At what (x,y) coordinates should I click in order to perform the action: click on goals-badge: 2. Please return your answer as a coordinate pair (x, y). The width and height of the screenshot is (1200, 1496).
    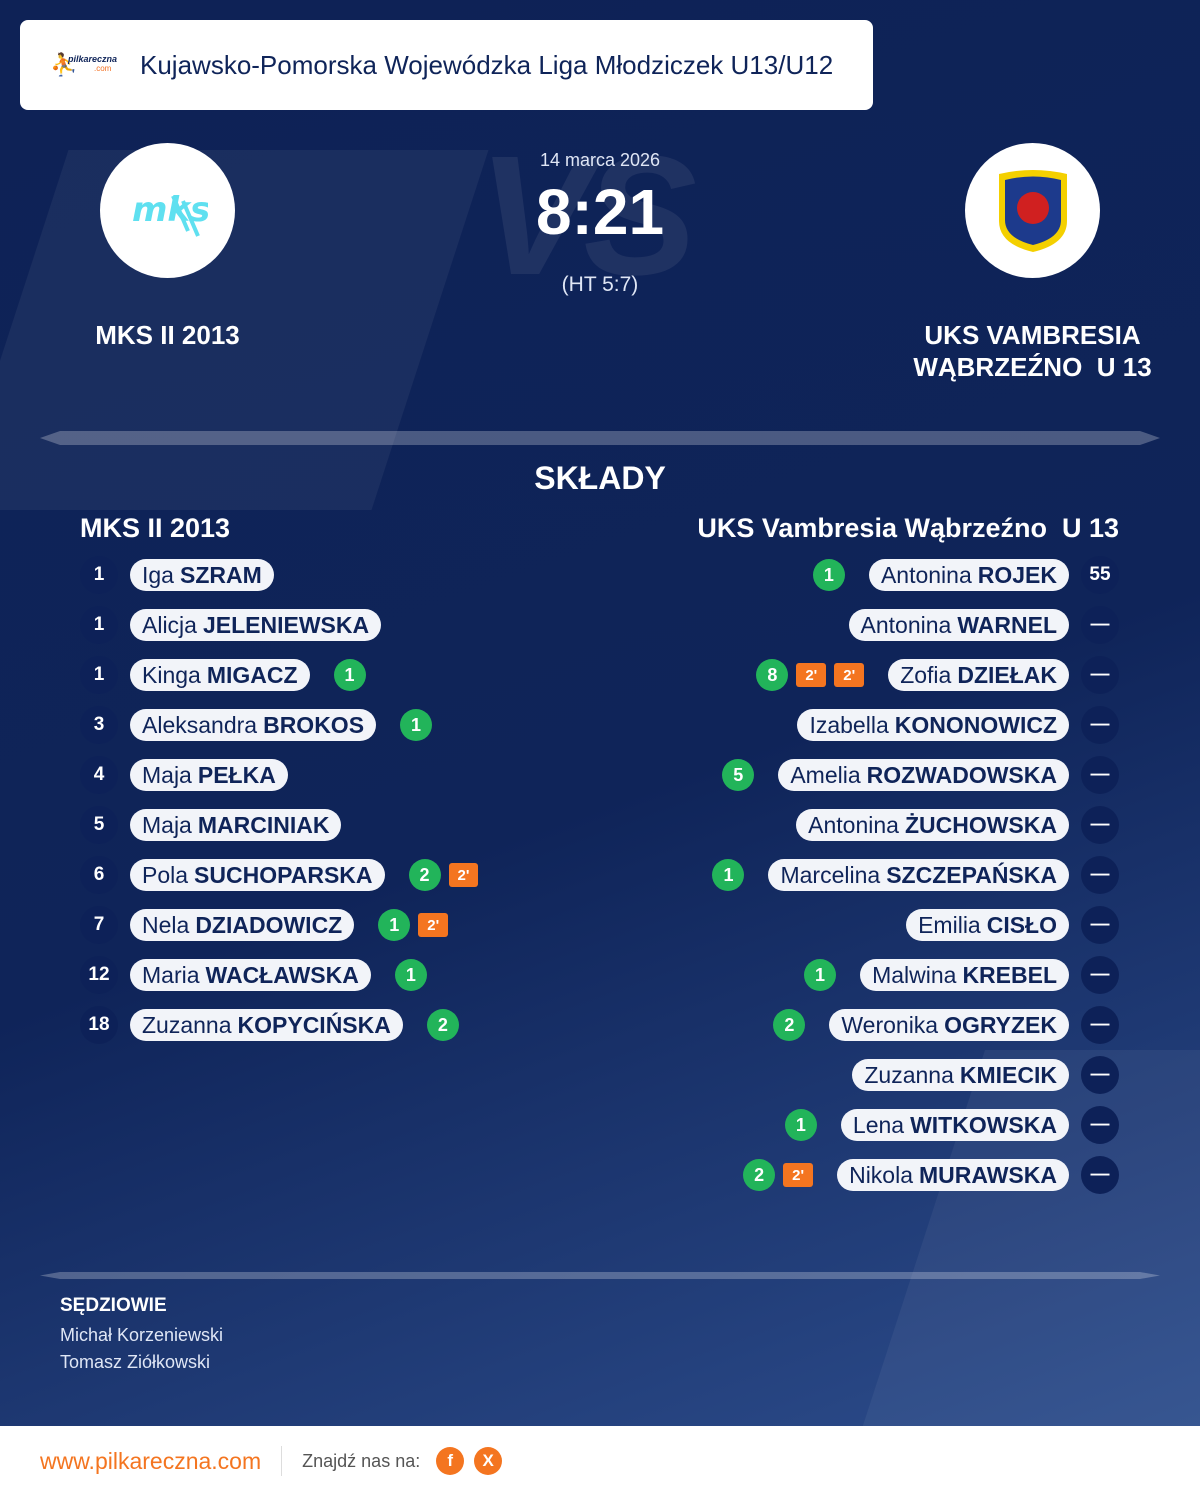
    Looking at the image, I should click on (789, 1025).